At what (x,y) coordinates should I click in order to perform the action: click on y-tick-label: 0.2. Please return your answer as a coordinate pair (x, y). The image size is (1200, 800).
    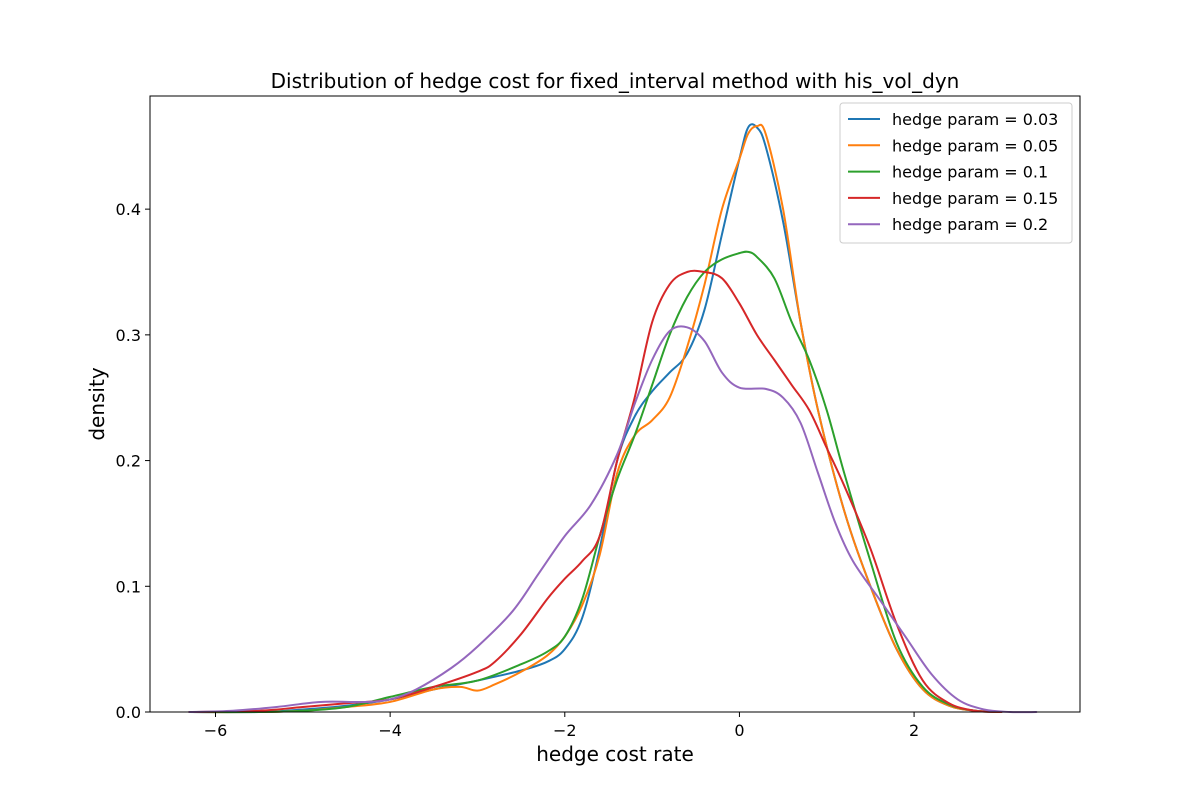
    Looking at the image, I should click on (128, 461).